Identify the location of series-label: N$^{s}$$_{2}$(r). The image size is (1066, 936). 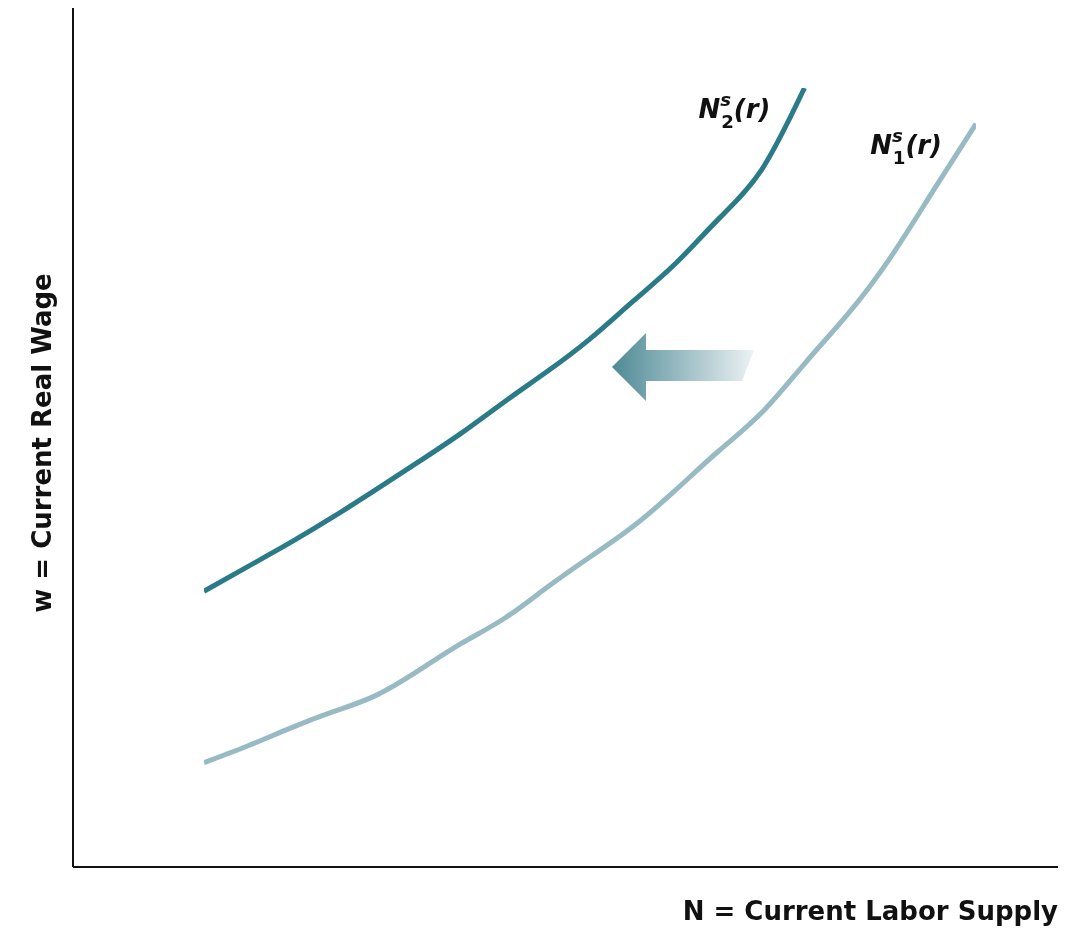
(734, 110).